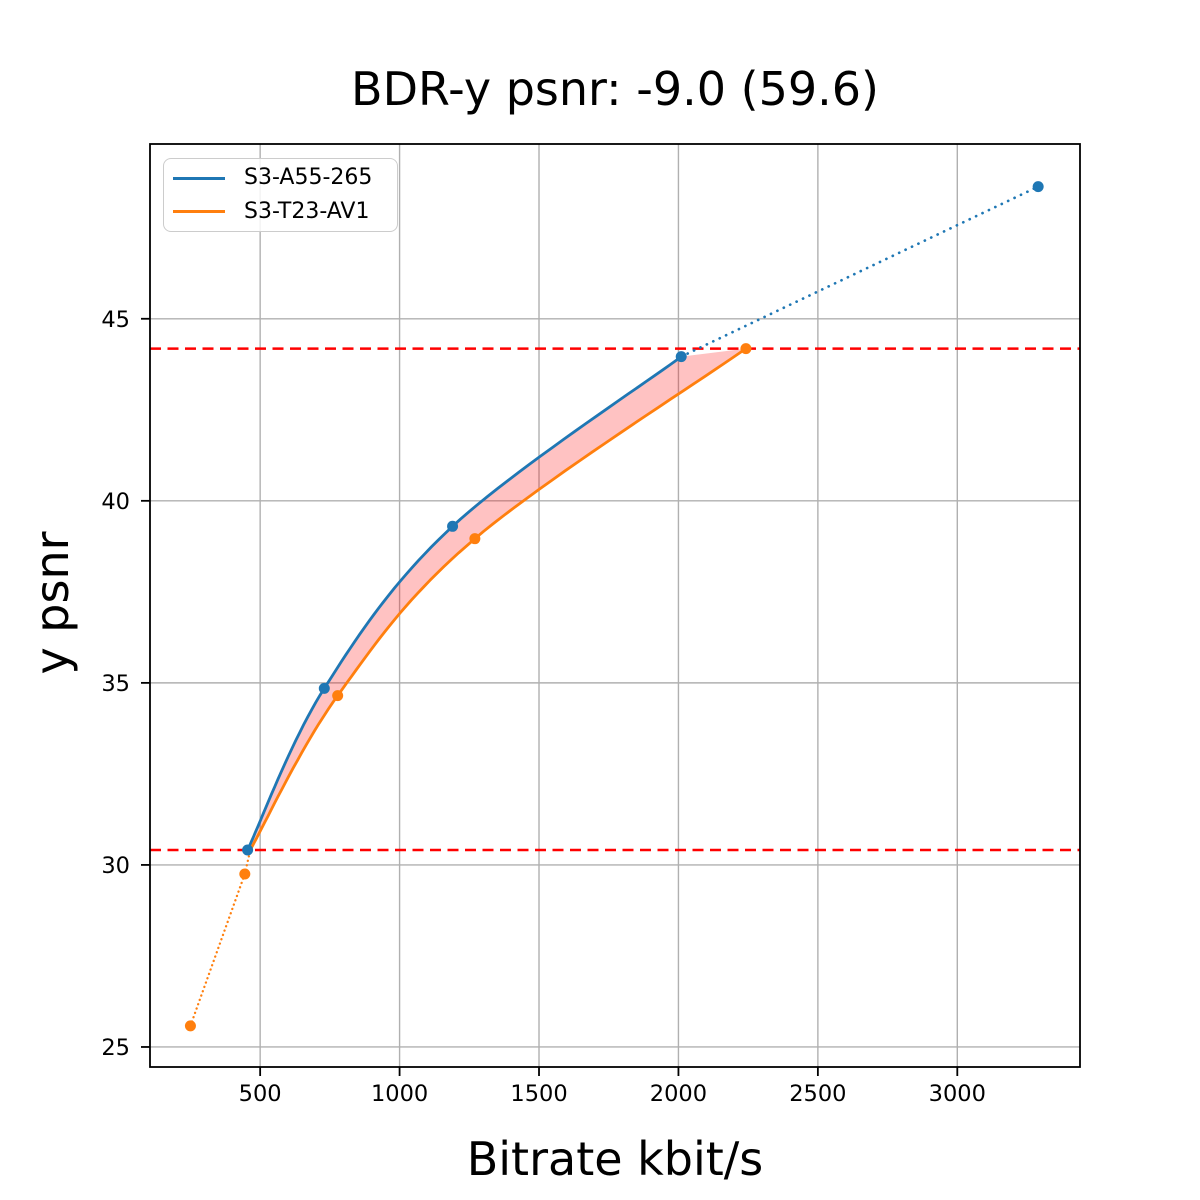  I want to click on y-tick-label-45: 45, so click(115, 320).